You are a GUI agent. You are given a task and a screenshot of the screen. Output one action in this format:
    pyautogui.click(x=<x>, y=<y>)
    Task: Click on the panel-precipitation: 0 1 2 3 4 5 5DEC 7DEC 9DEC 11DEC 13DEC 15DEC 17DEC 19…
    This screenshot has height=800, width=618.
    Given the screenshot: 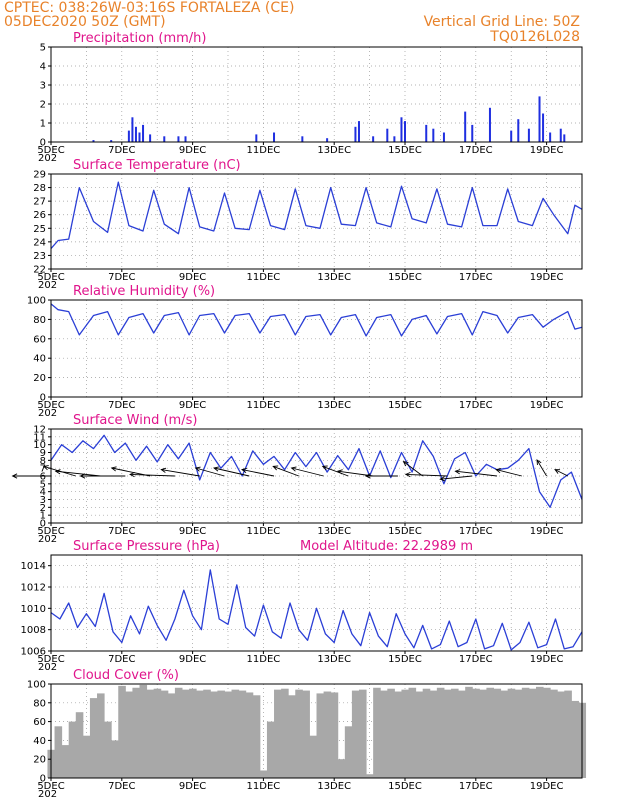 What is the action you would take?
    pyautogui.click(x=310, y=97)
    